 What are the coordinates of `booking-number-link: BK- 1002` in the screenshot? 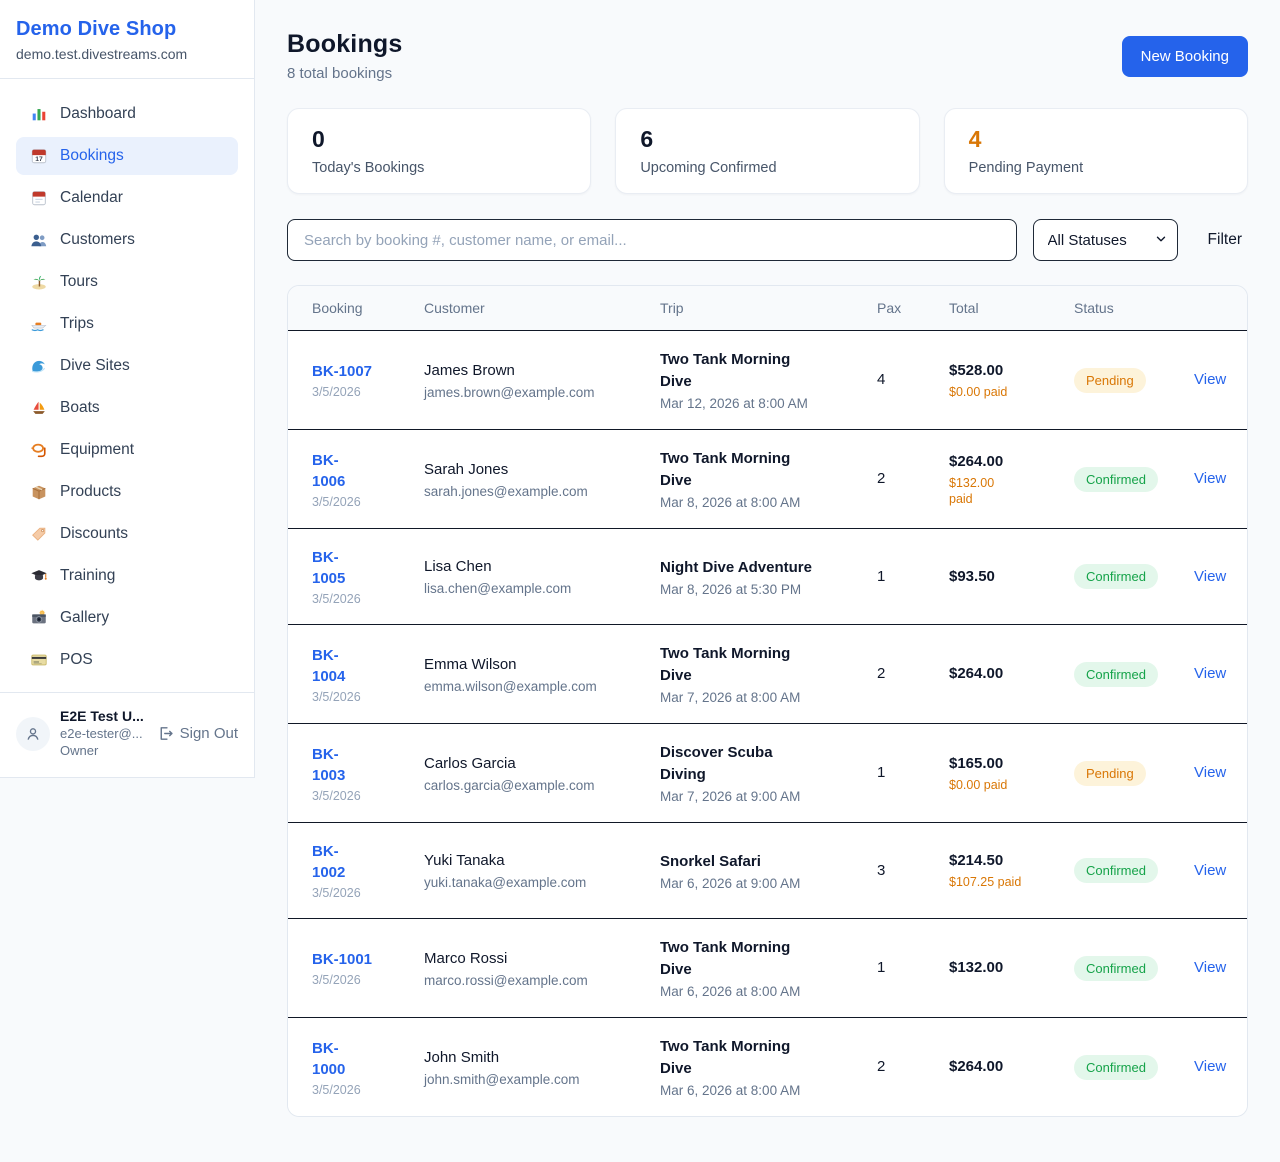 It's located at (329, 862).